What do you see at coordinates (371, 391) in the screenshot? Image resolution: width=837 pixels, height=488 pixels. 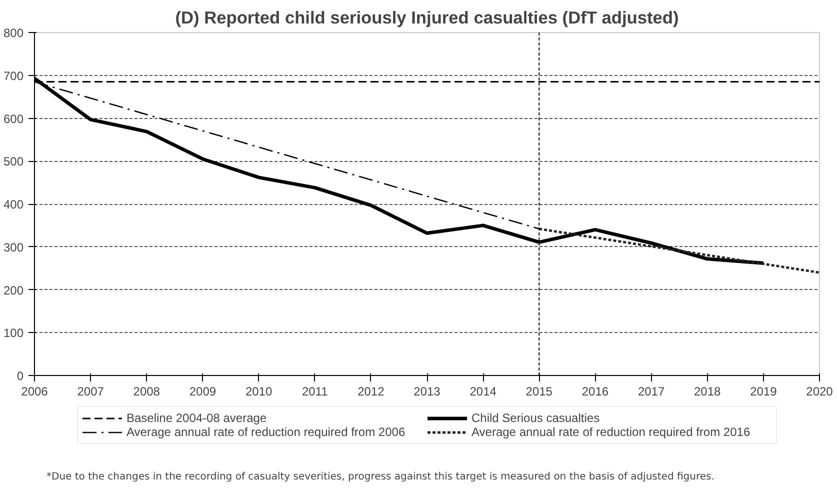 I see `x-tick-label: 2012` at bounding box center [371, 391].